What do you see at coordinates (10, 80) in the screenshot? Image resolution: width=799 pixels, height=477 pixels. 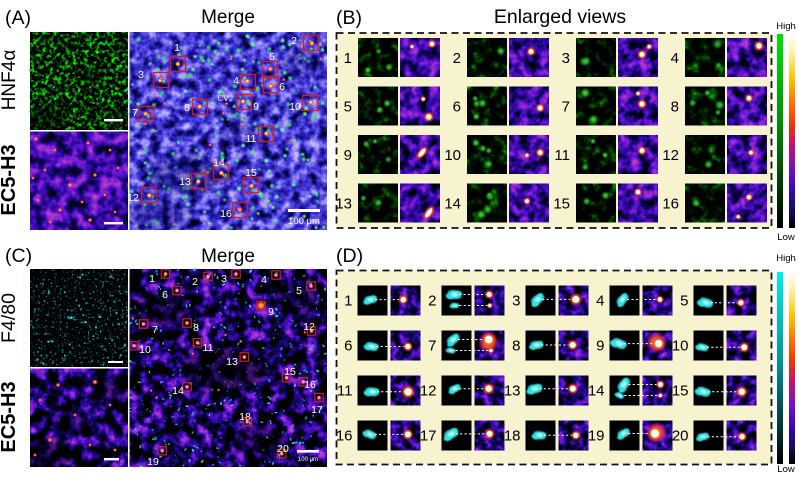 I see `svg-text: HNF4α` at bounding box center [10, 80].